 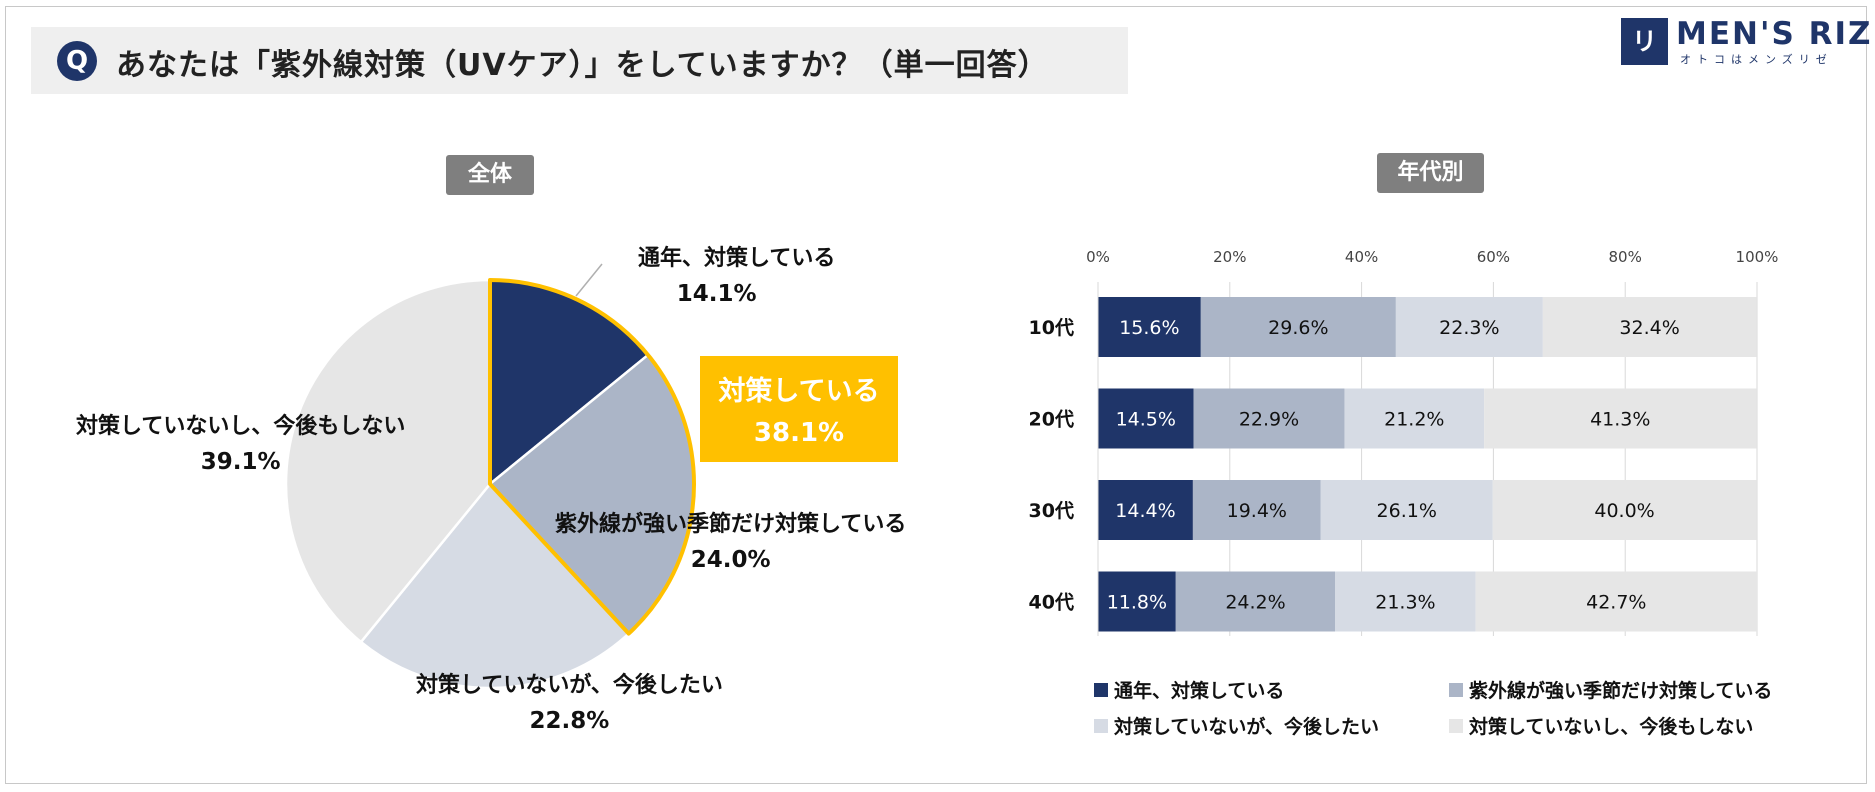 I want to click on y-category-label: 30代, so click(x=1051, y=511).